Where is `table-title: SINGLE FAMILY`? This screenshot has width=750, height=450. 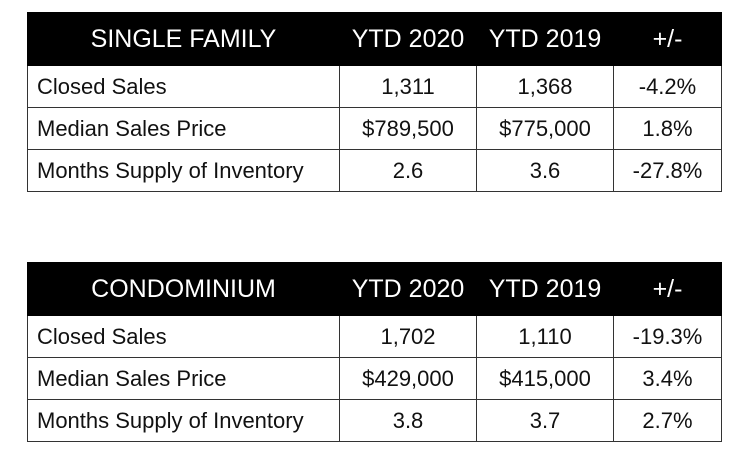
table-title: SINGLE FAMILY is located at coordinates (183, 39).